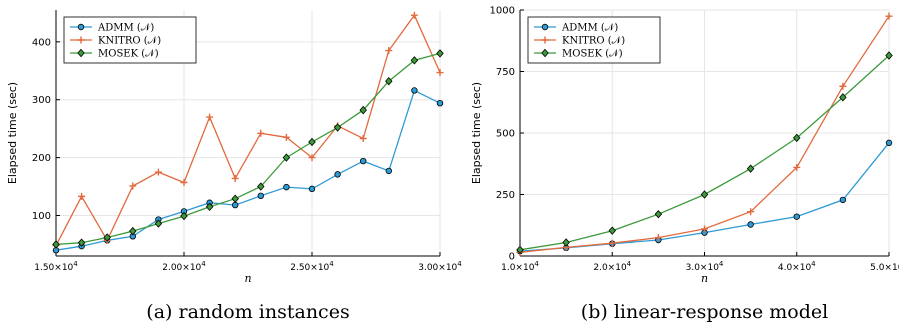 The height and width of the screenshot is (327, 899). Describe the element at coordinates (502, 11) in the screenshot. I see `y-tick-label: 1000` at that location.